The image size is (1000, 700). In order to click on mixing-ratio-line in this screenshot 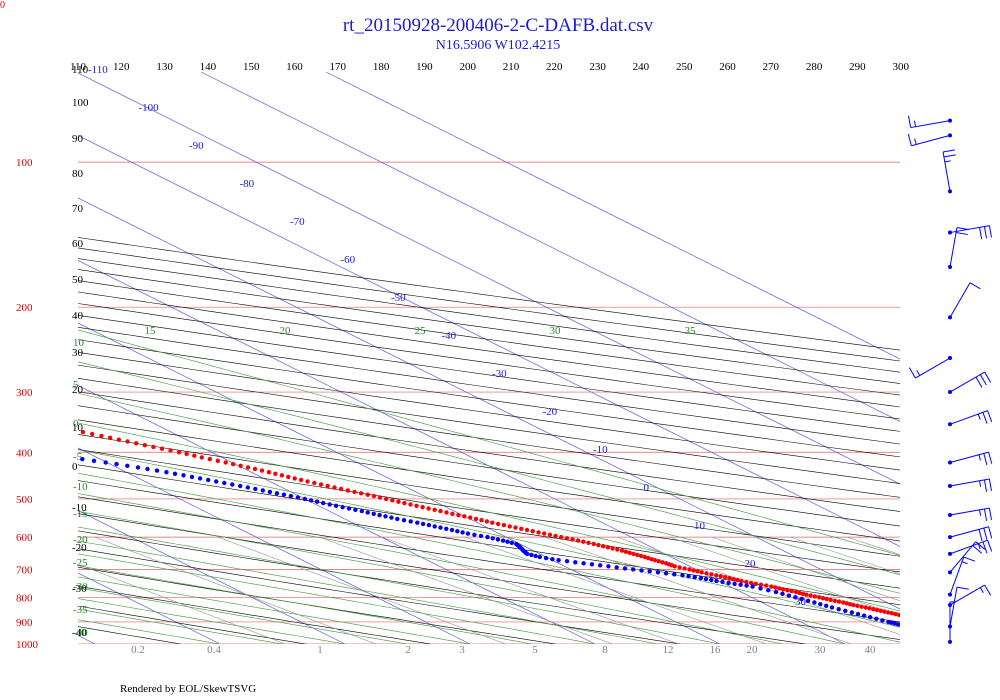, I will do `click(805, 569)`.